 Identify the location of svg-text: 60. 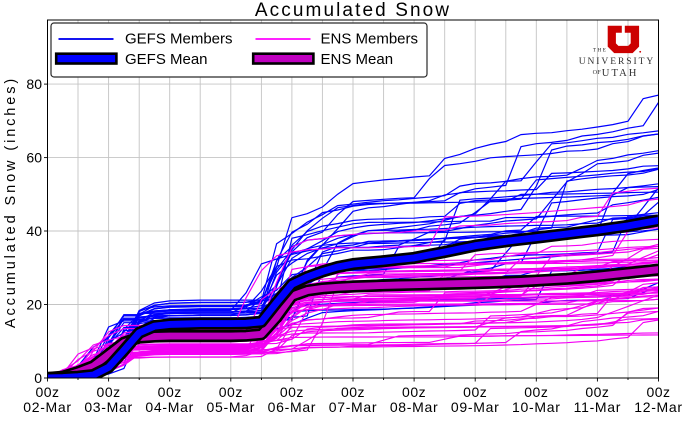
(34, 158).